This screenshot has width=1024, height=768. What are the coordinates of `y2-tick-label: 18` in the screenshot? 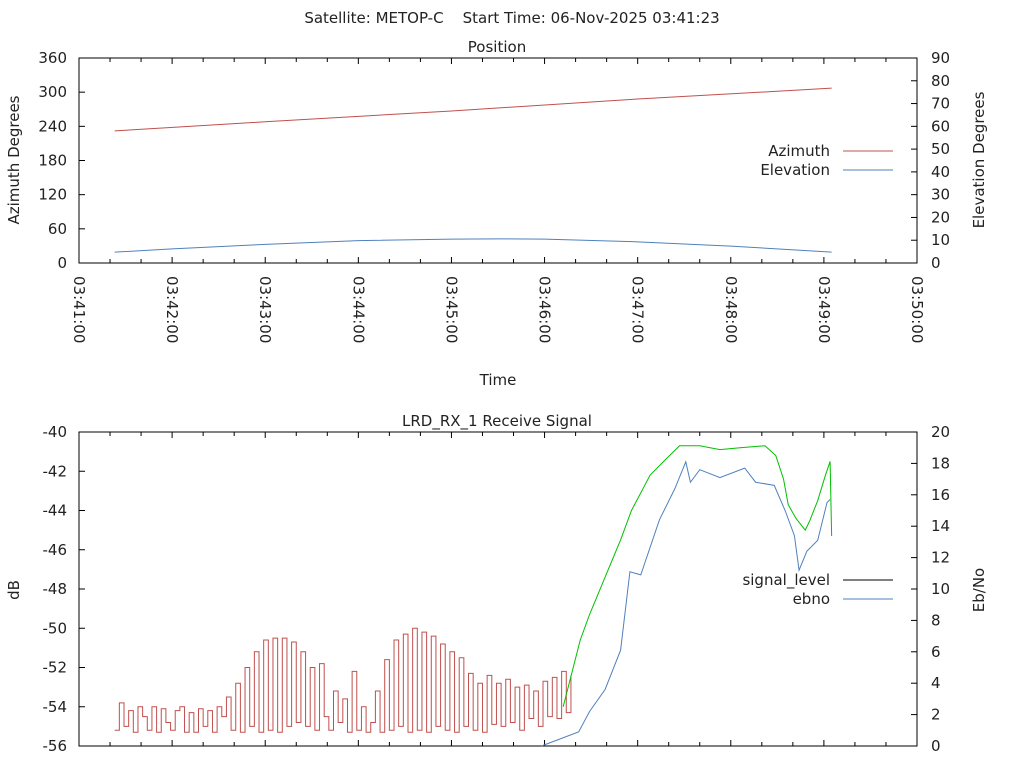 It's located at (940, 463).